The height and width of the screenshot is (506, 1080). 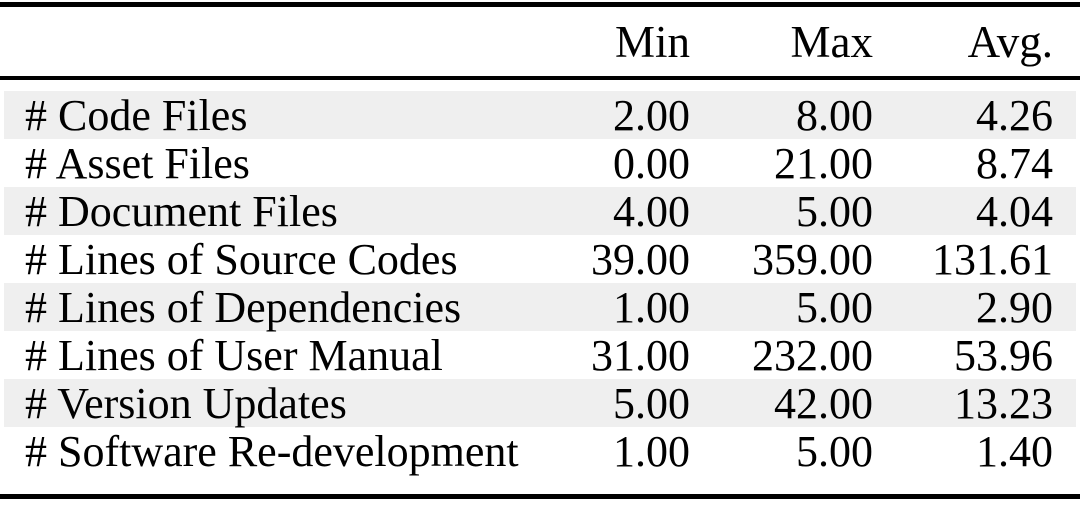 I want to click on avg-value: 13.23, so click(x=1003, y=403).